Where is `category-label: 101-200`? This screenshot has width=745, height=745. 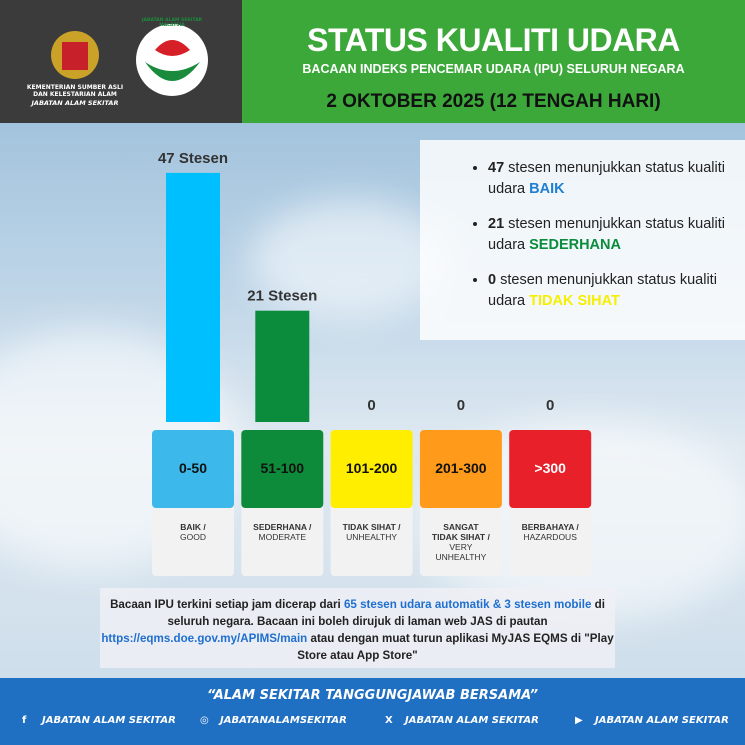
category-label: 101-200 is located at coordinates (372, 468).